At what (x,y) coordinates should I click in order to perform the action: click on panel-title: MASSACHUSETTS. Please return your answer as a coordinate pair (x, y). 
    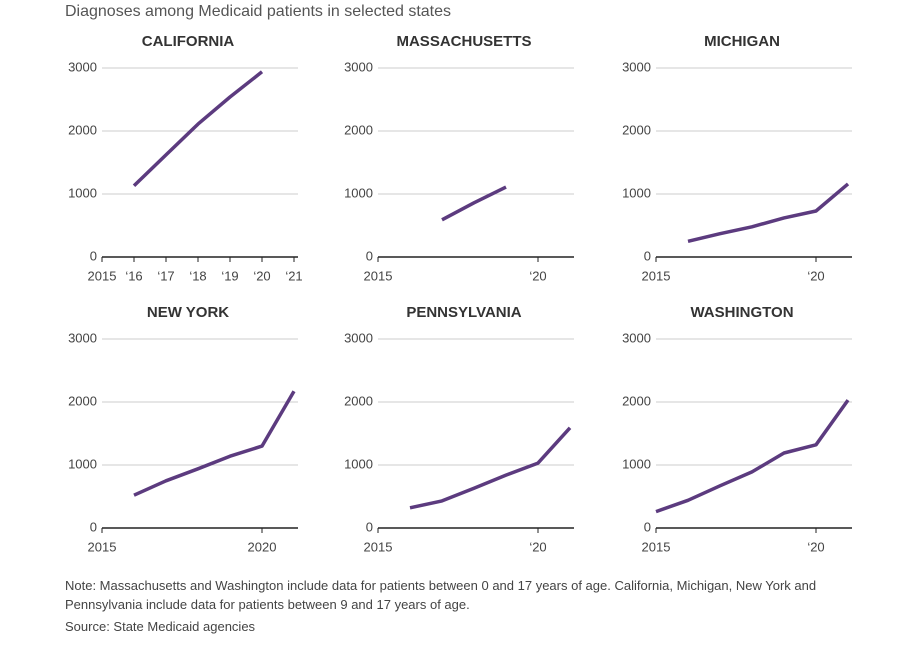
    Looking at the image, I should click on (463, 41).